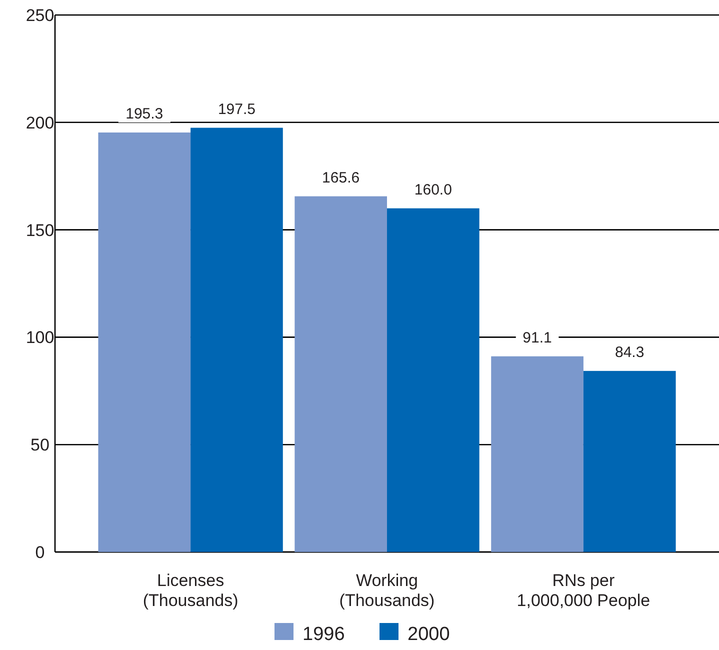  Describe the element at coordinates (40, 552) in the screenshot. I see `y-tick-label: 0` at that location.